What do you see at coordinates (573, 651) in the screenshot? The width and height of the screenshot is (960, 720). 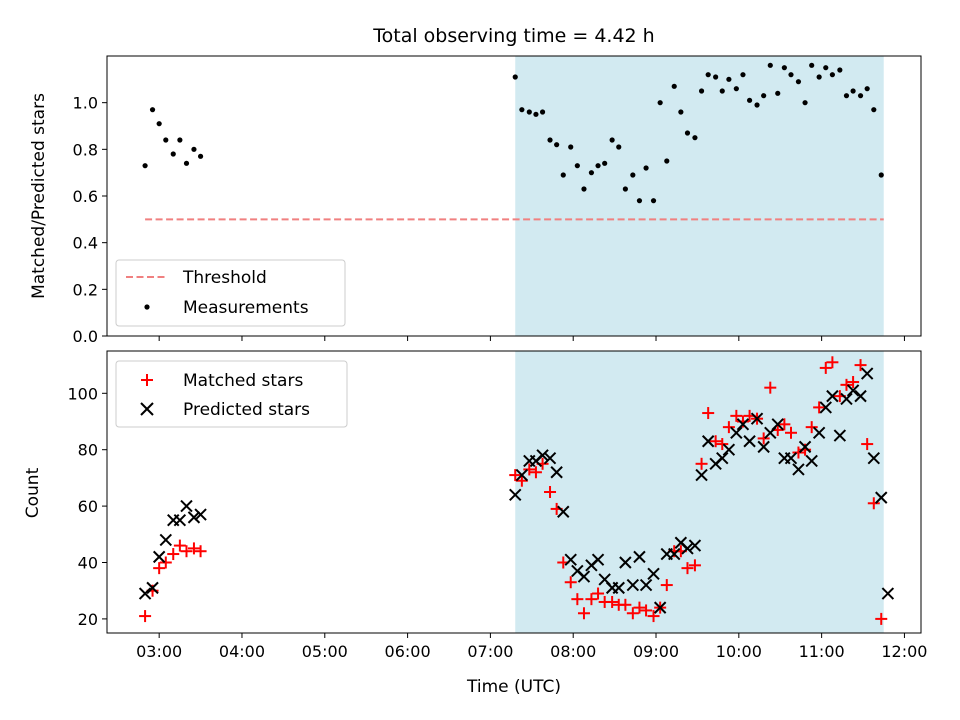 I see `x-tick-label: 08:00` at bounding box center [573, 651].